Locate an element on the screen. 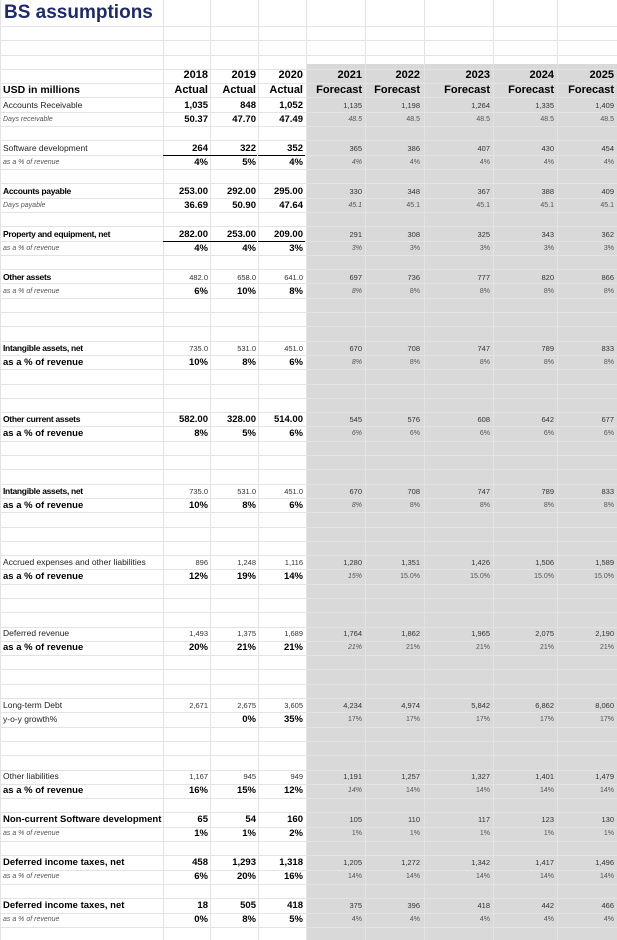  ratio-cell: 16% is located at coordinates (293, 876).